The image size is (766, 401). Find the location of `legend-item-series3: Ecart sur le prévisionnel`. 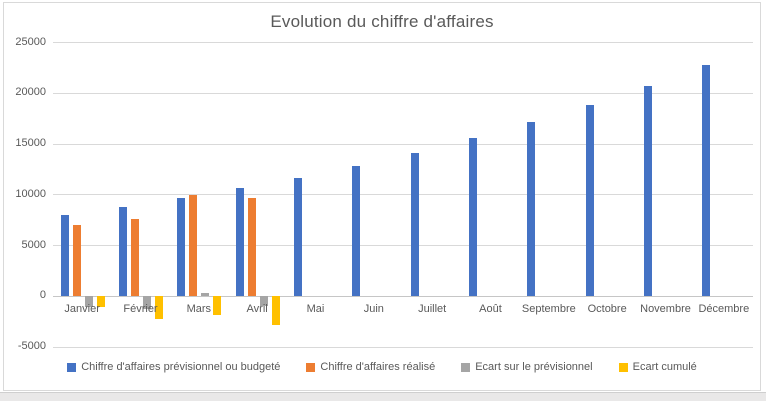

legend-item-series3: Ecart sur le prévisionnel is located at coordinates (527, 367).